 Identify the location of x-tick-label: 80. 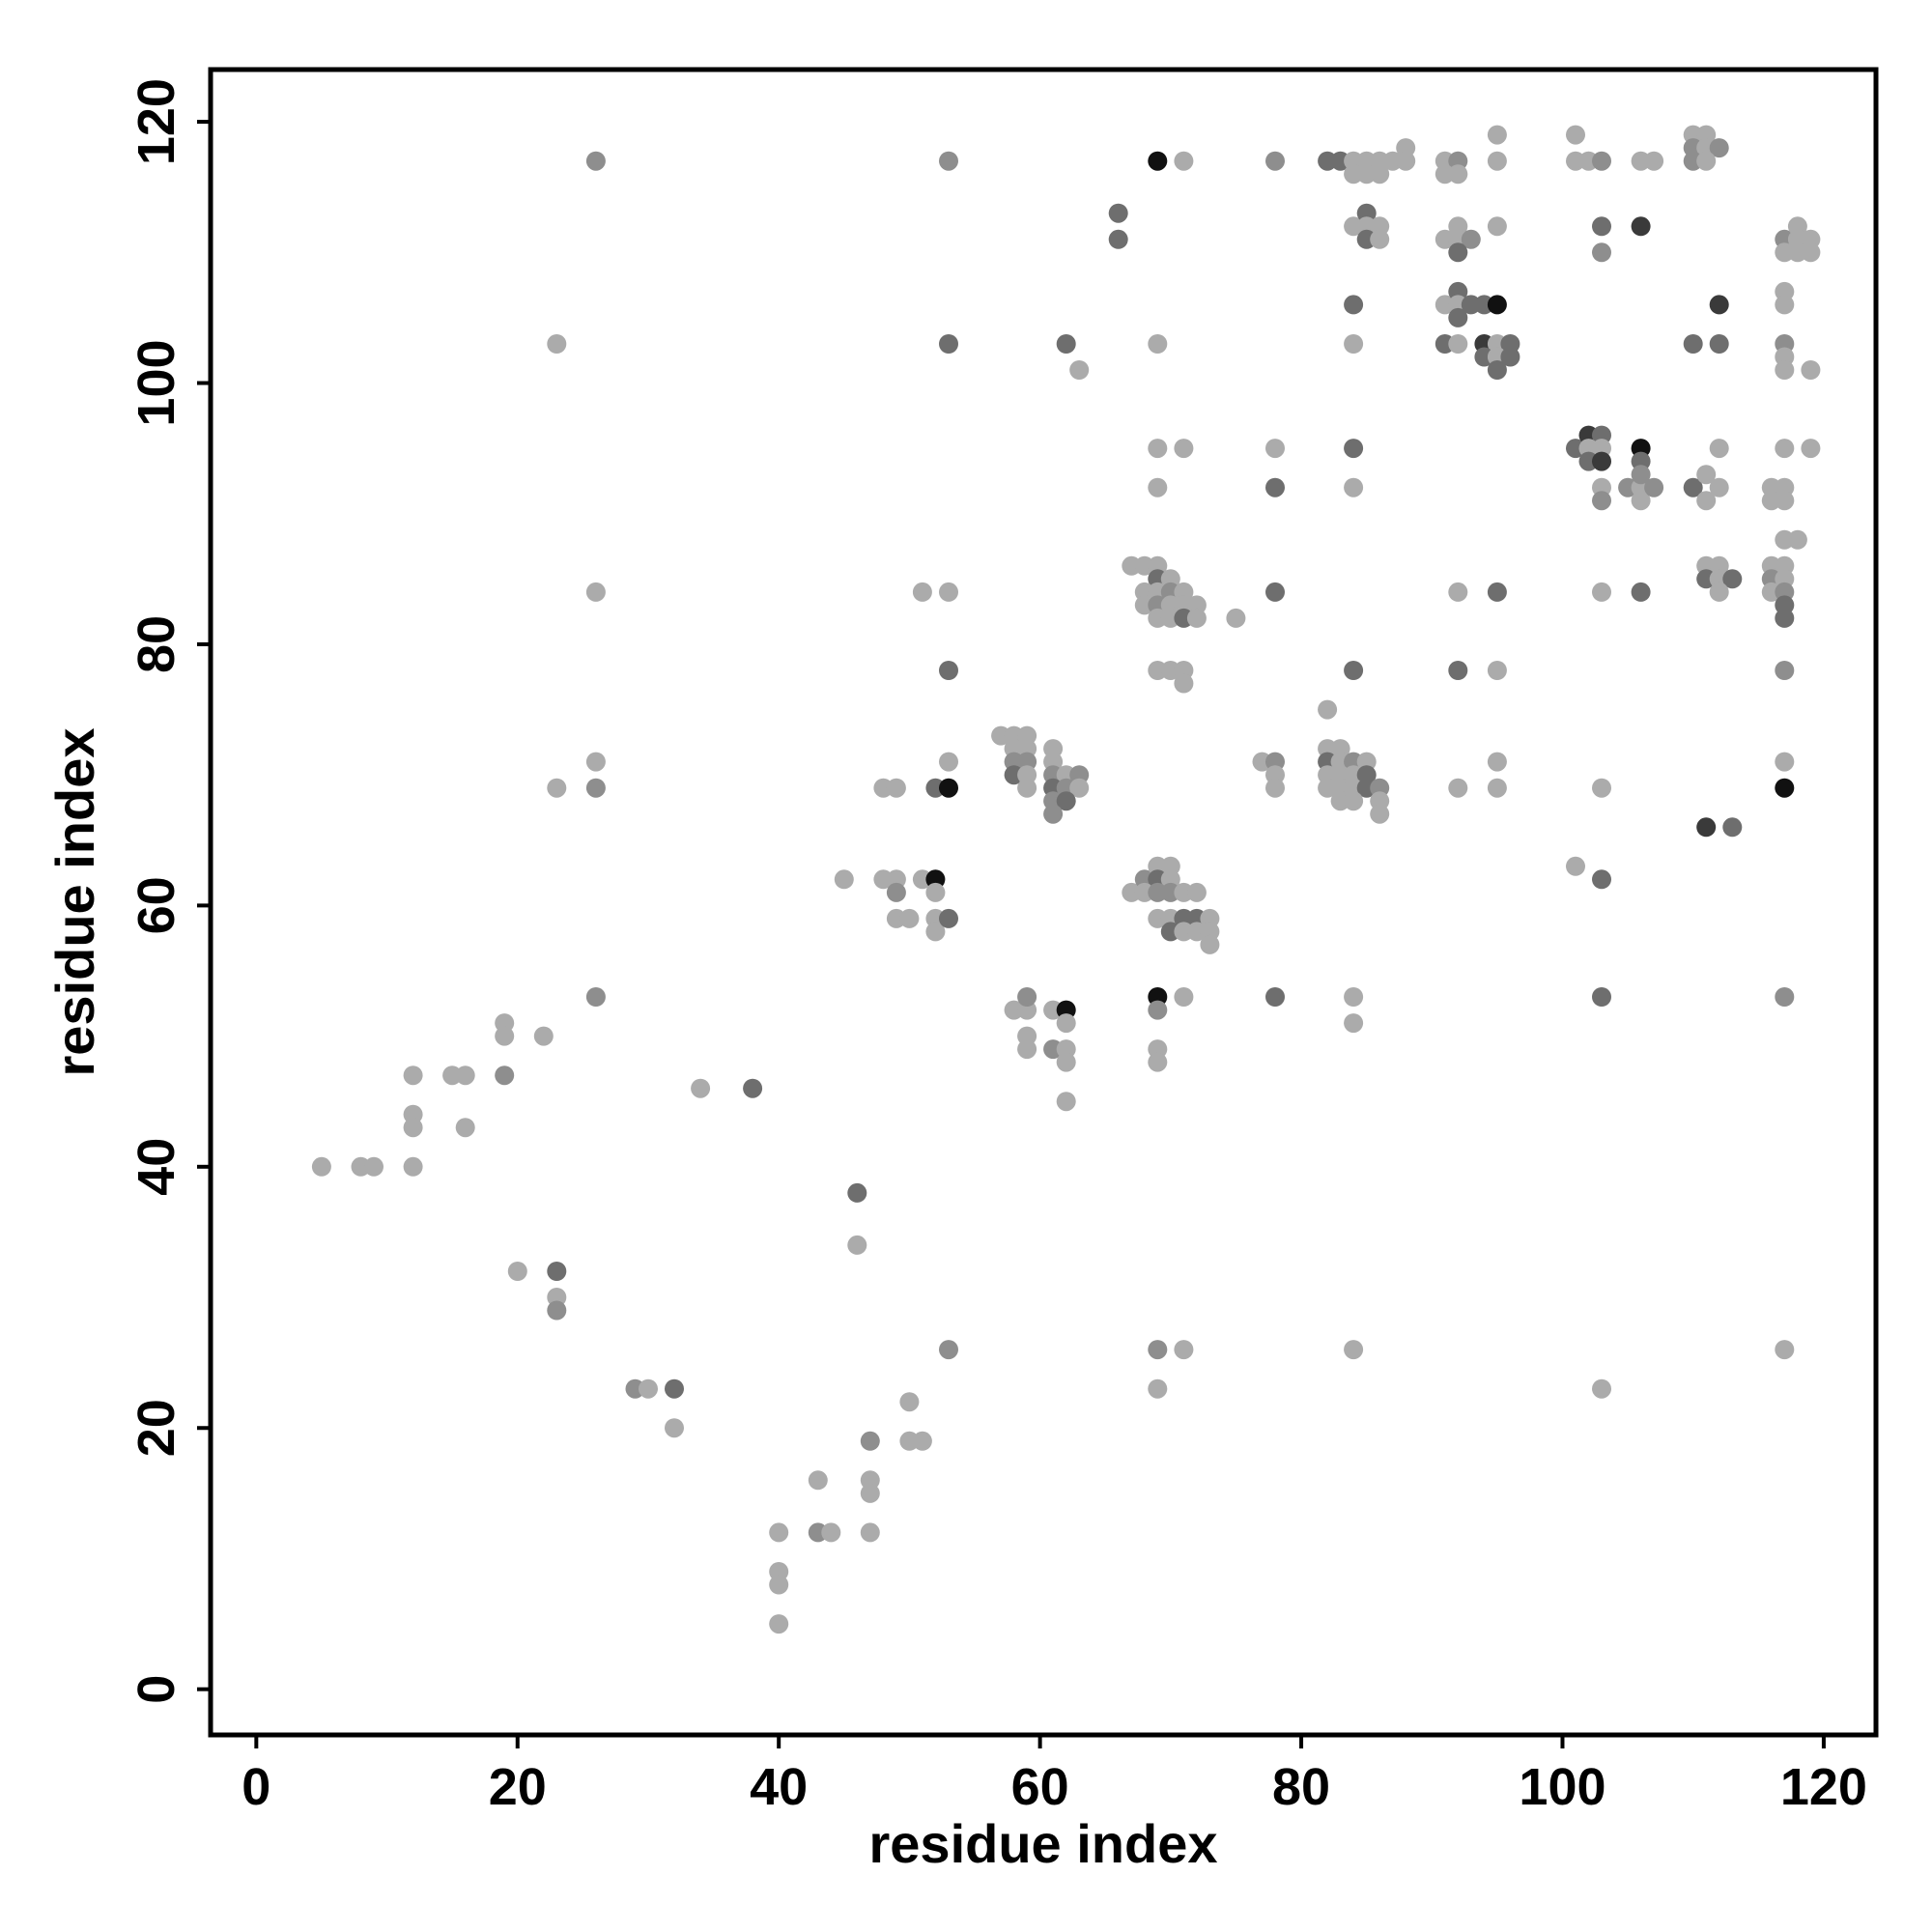
(1301, 1787).